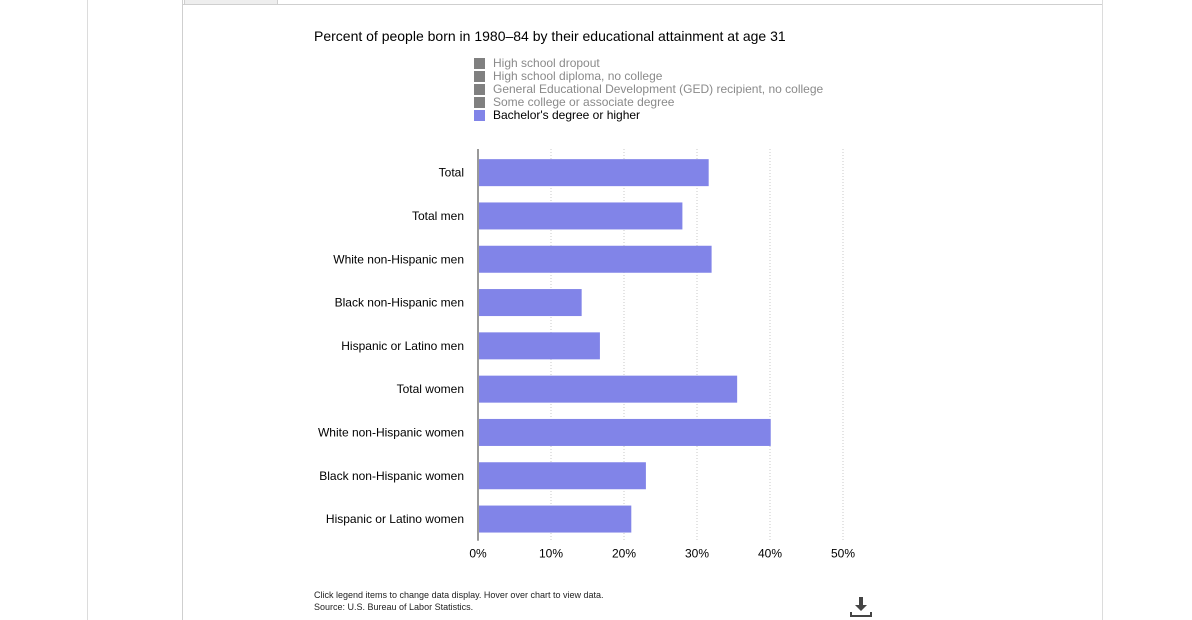 The height and width of the screenshot is (620, 1192). I want to click on legend-item-some-college: Some college or associate degree, so click(648, 102).